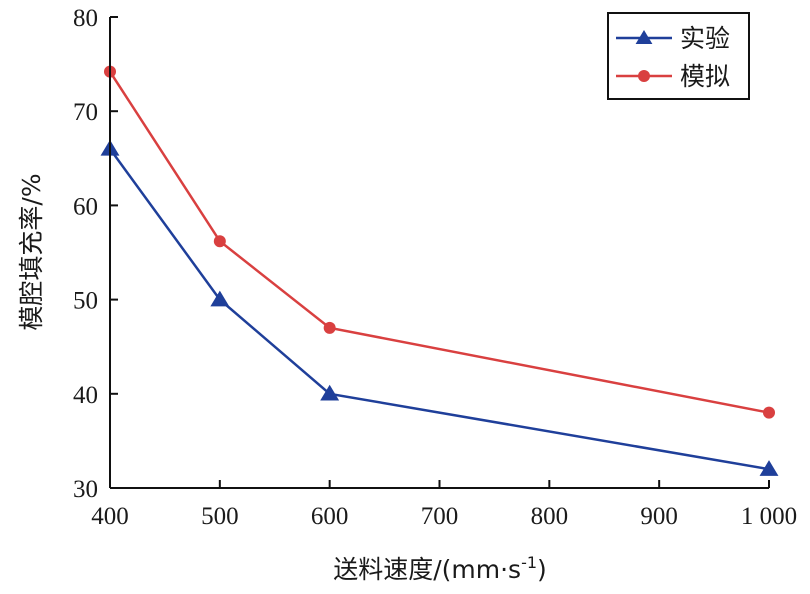 This screenshot has width=810, height=594. What do you see at coordinates (659, 516) in the screenshot?
I see `x-tick-label: 900` at bounding box center [659, 516].